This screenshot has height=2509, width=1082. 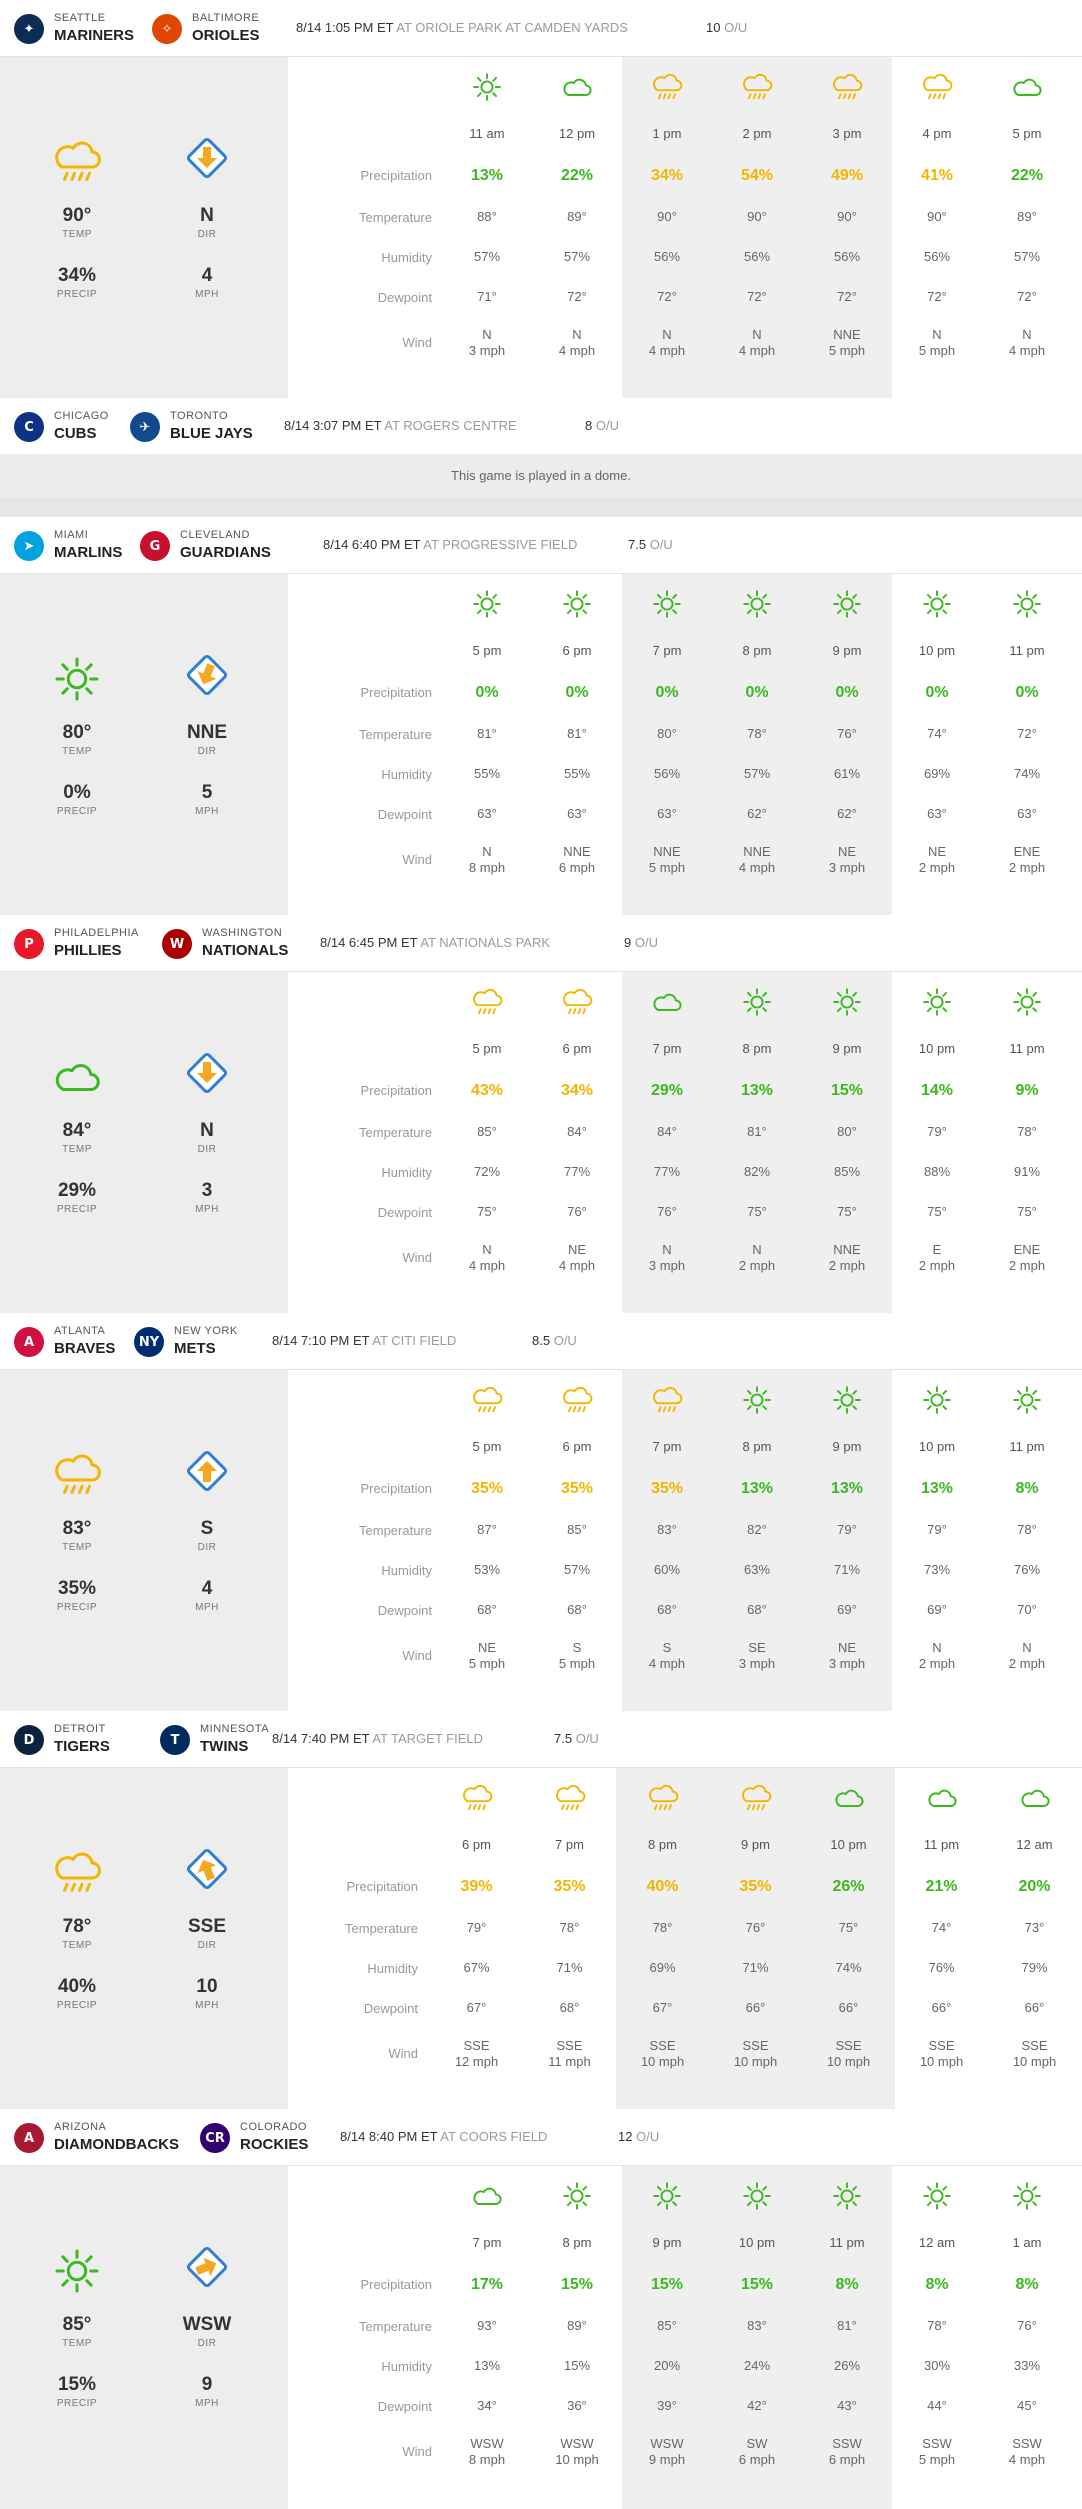 I want to click on game-datetime: 8/14 7:10 PM ET, so click(x=321, y=1340).